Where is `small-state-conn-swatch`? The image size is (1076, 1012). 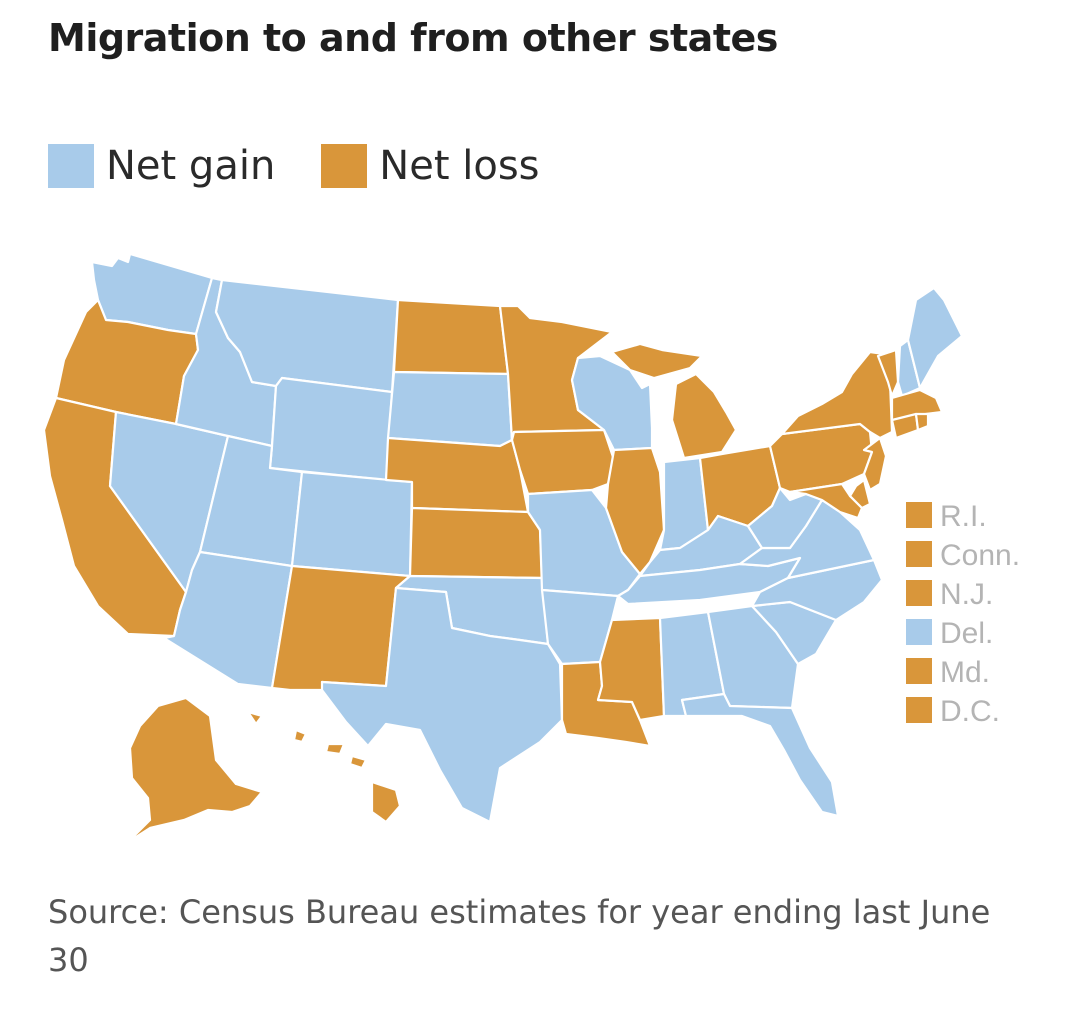
small-state-conn-swatch is located at coordinates (919, 554).